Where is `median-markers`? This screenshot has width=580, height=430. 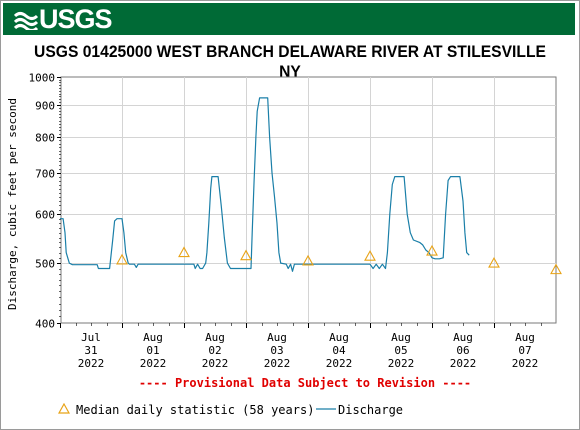 median-markers is located at coordinates (339, 259).